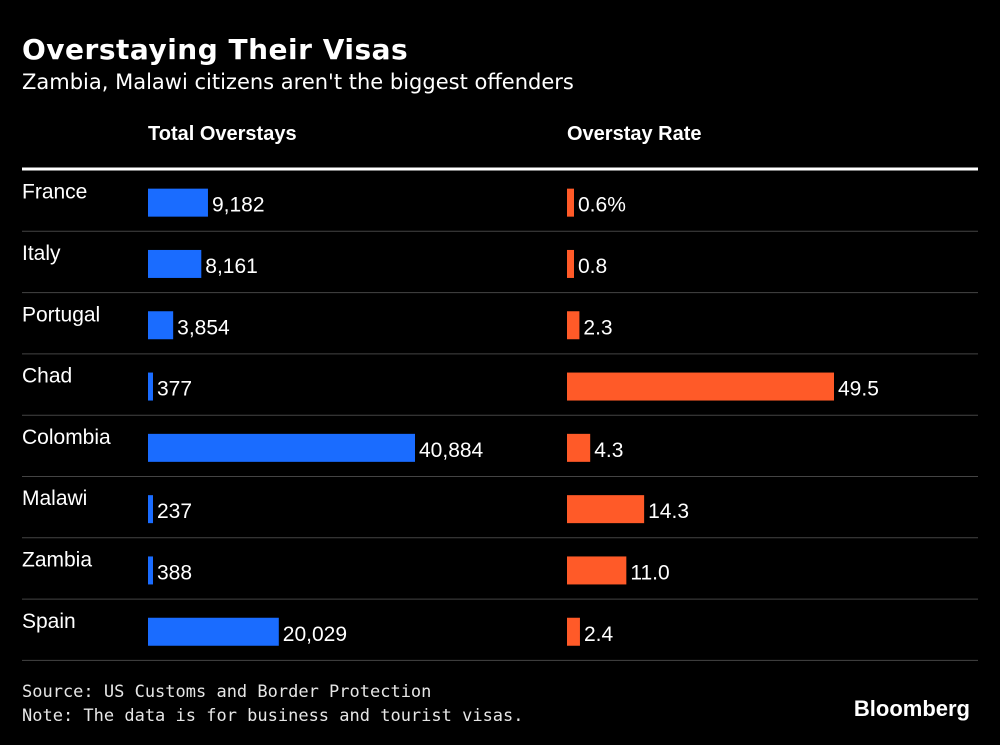 The width and height of the screenshot is (1000, 745). I want to click on category-label: Portugal, so click(61, 314).